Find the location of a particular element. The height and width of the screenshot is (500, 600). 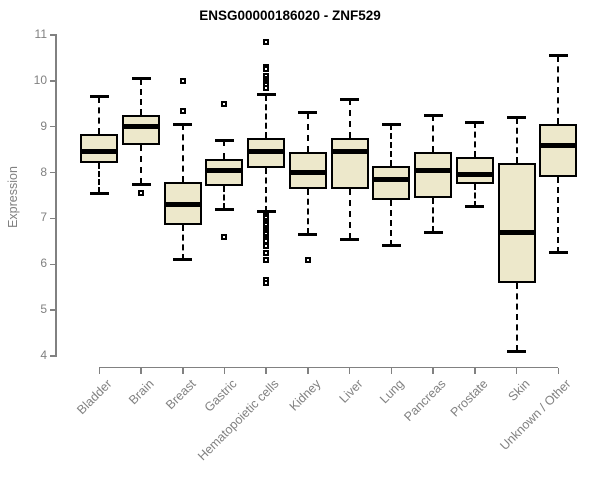

y-tick-label: 8 is located at coordinates (43, 171).